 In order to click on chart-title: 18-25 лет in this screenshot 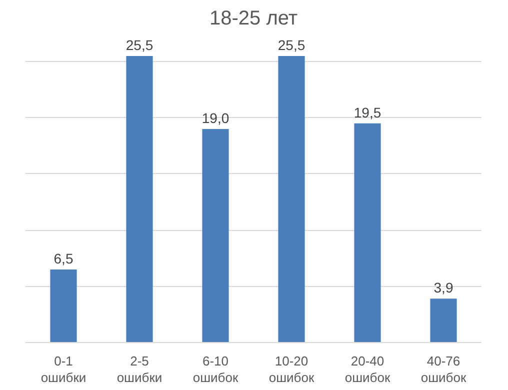, I will do `click(254, 19)`.